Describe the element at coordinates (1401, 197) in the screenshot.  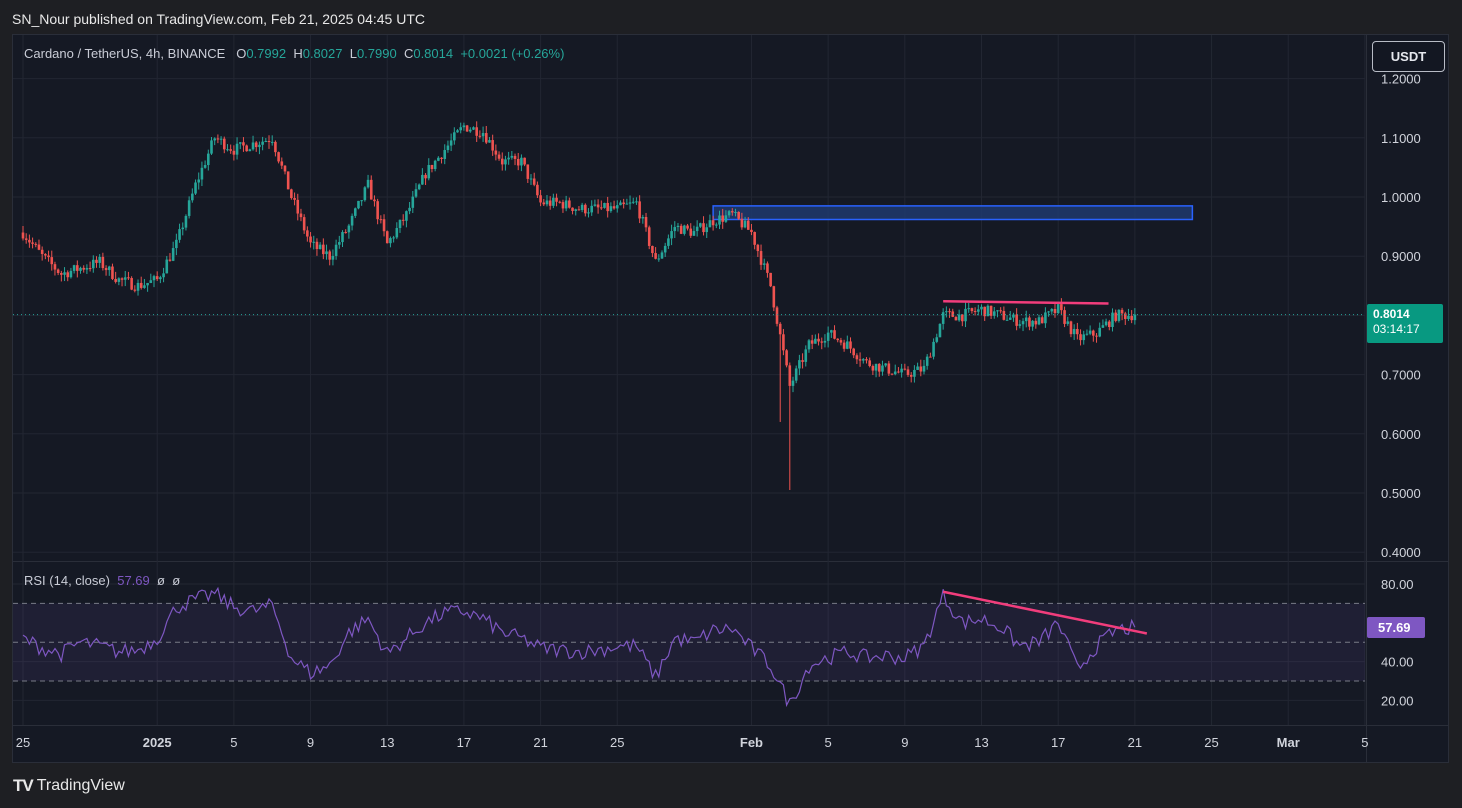
I see `price-tick-label: 1.0000` at that location.